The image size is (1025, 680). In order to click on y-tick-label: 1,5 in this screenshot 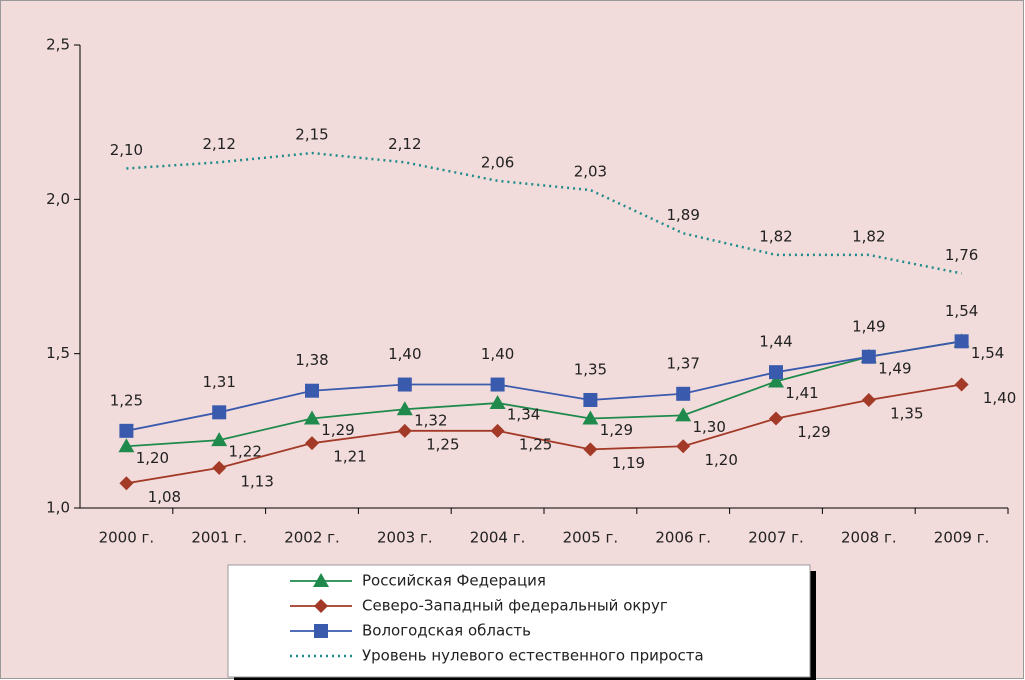, I will do `click(58, 353)`.